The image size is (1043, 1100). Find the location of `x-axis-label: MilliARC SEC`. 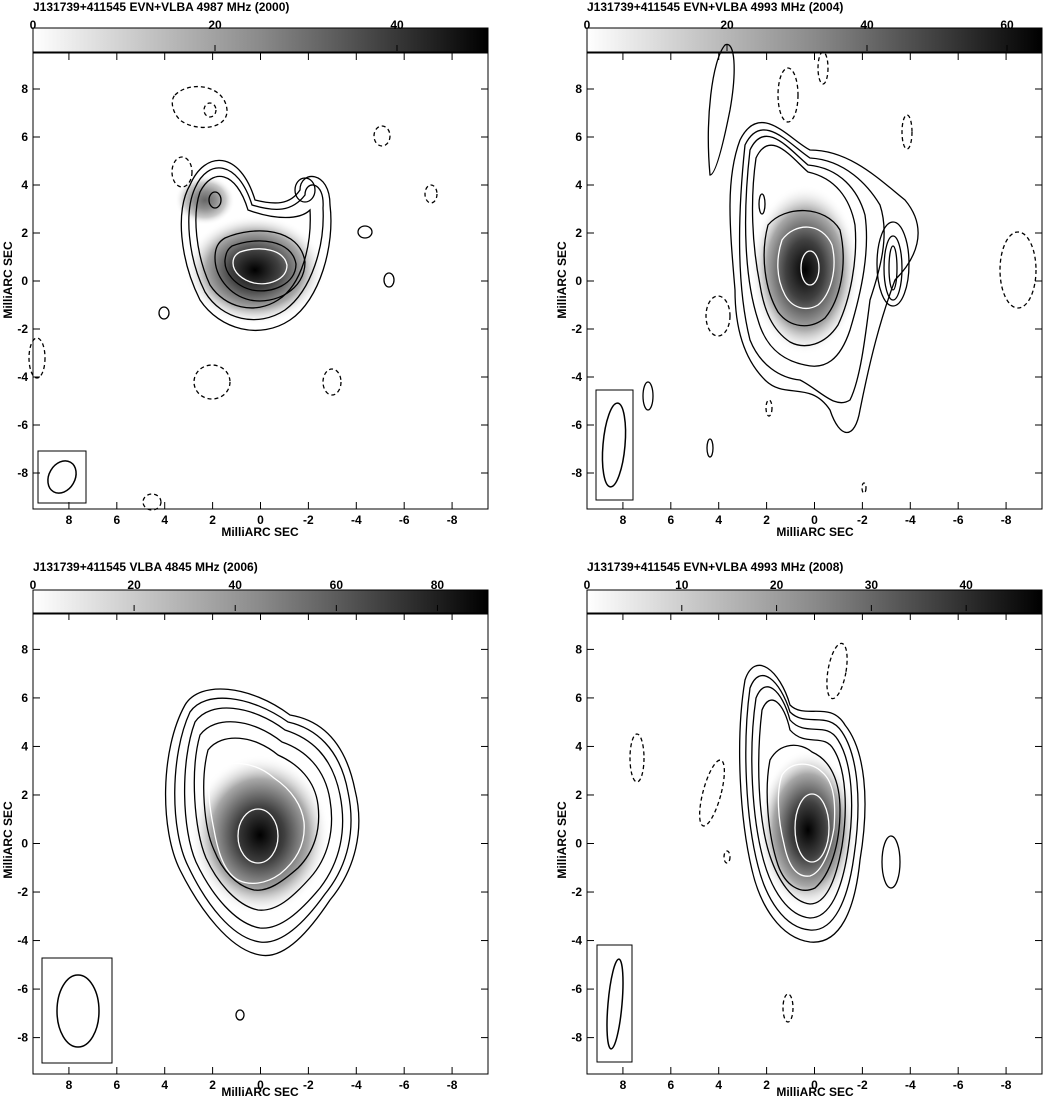

x-axis-label: MilliARC SEC is located at coordinates (260, 1092).